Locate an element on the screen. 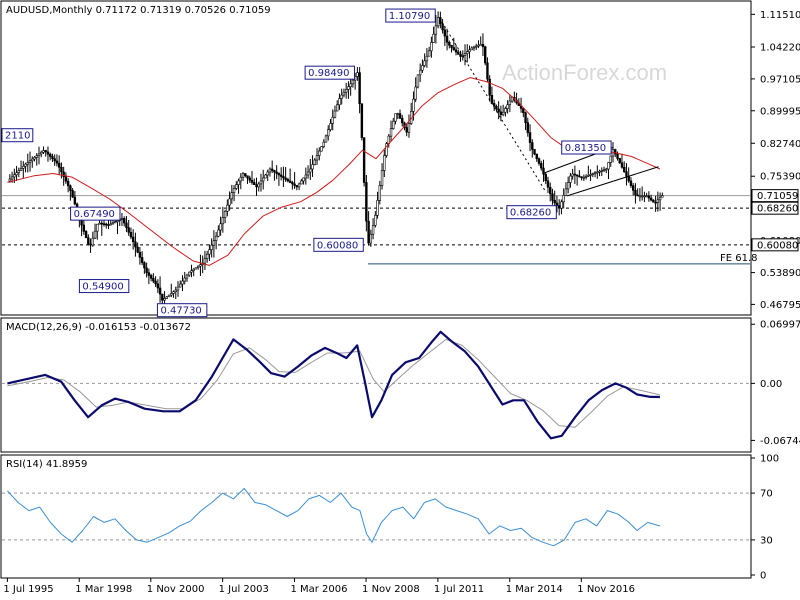 Image resolution: width=800 pixels, height=600 pixels. swing-label-text: 0.47730 is located at coordinates (180, 311).